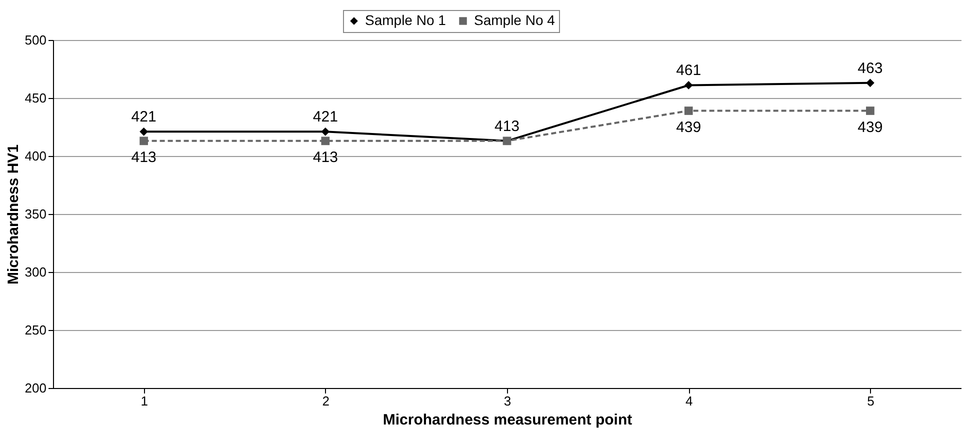  Describe the element at coordinates (35, 388) in the screenshot. I see `y-tick-label: 200` at that location.